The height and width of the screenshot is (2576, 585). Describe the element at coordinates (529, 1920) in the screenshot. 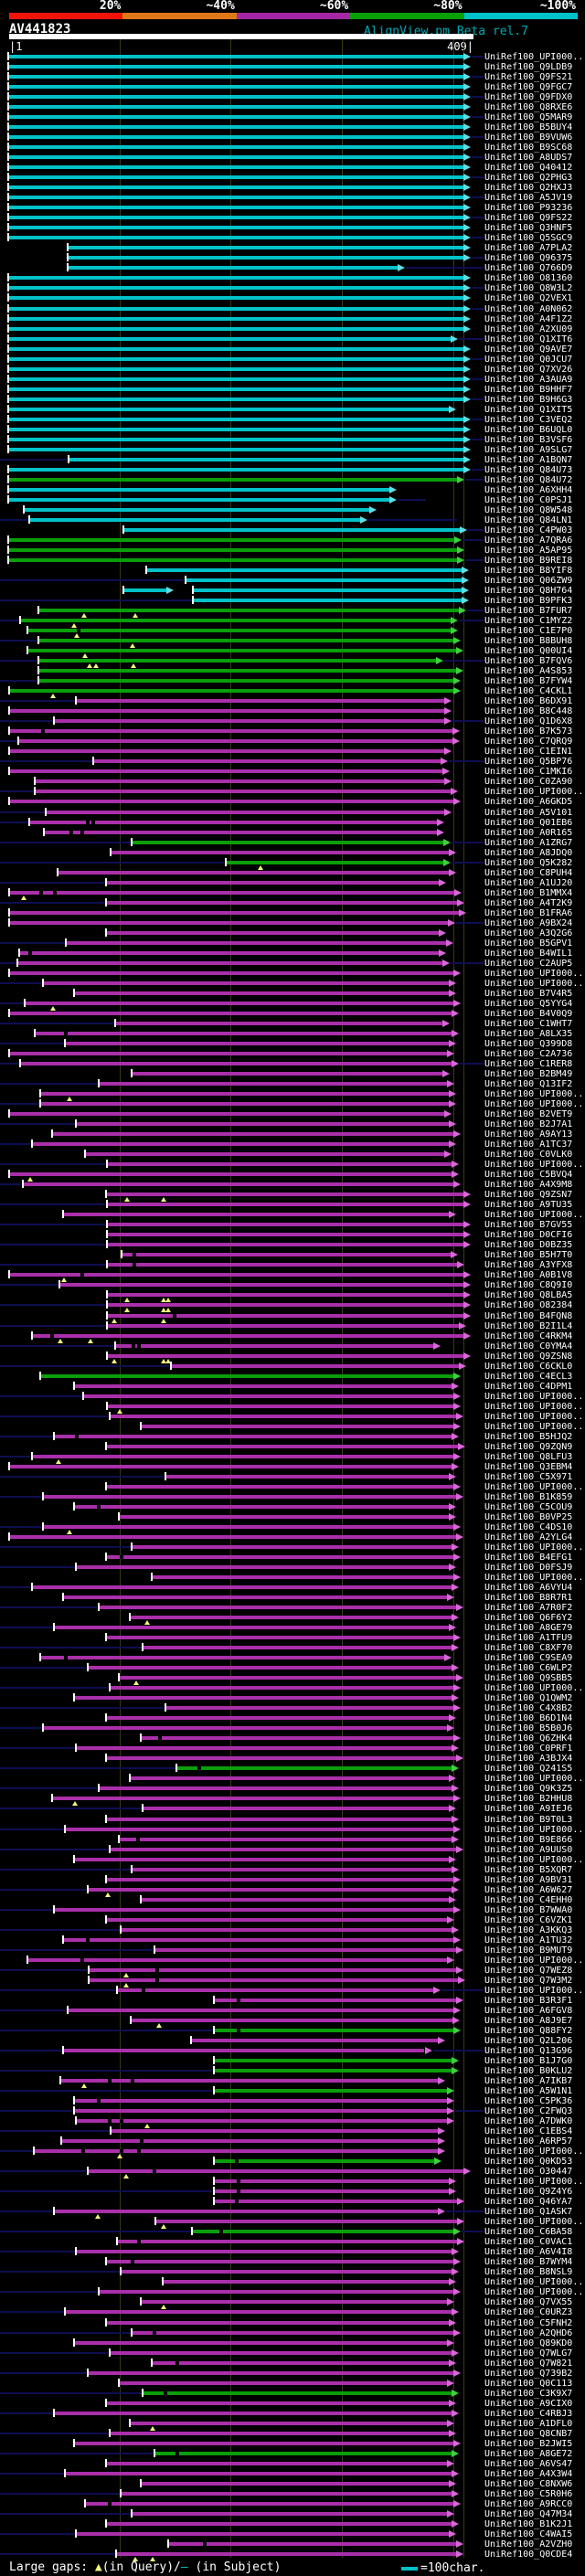

I see `subject-label: UniRef100_C6VZK1` at that location.